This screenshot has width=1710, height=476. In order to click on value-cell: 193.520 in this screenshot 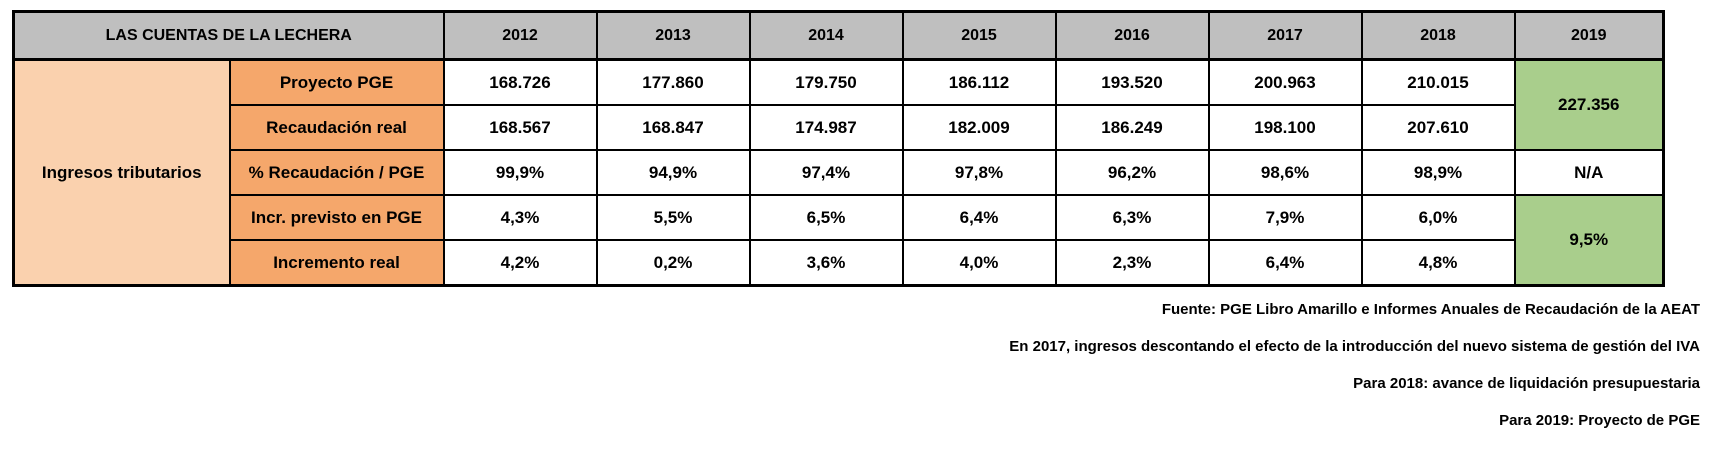, I will do `click(1132, 82)`.